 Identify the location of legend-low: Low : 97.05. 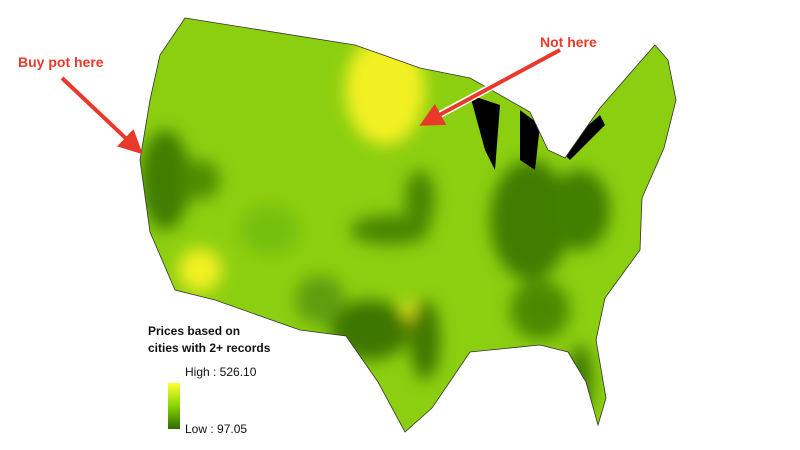
(216, 429).